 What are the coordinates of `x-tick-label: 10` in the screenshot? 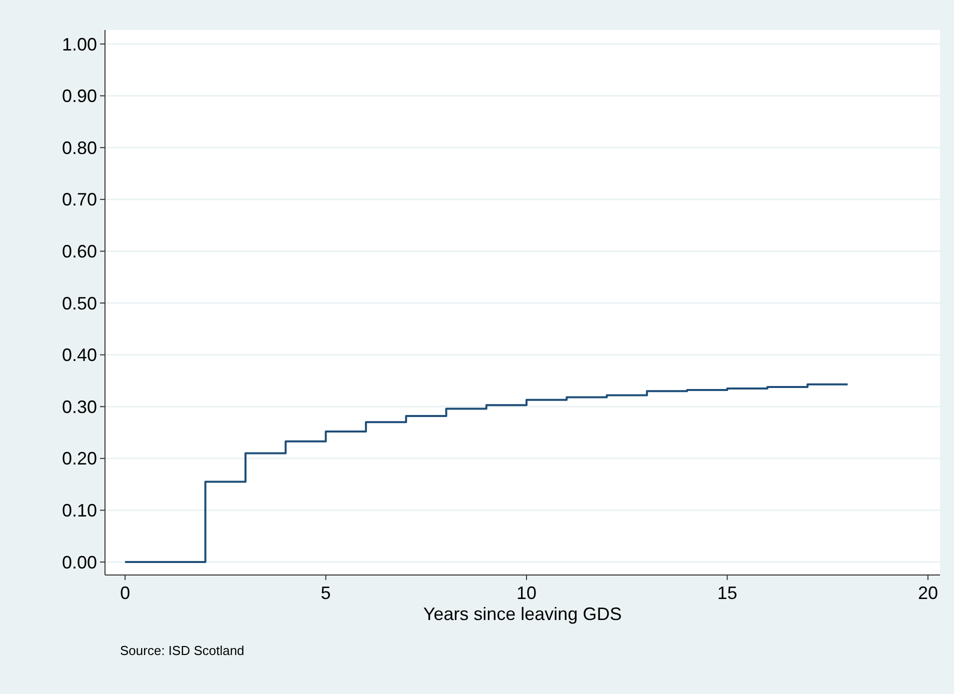 It's located at (526, 593).